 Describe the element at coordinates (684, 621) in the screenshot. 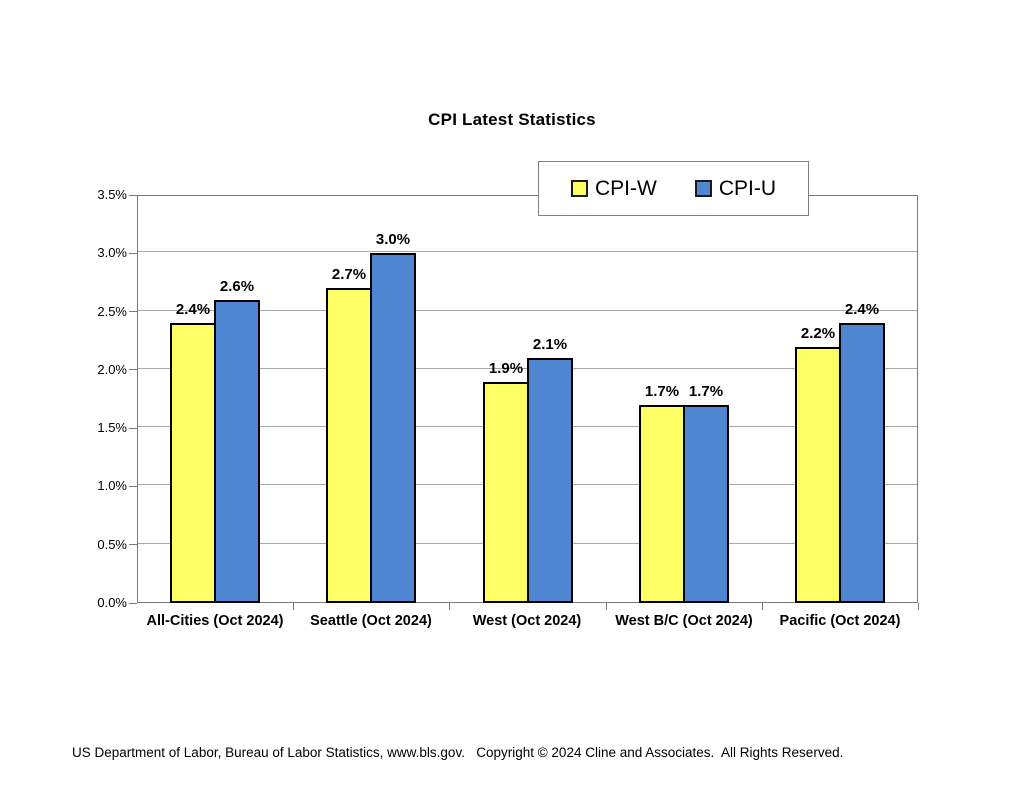

I see `x-category-label: West B/C (Oct 2024)` at that location.